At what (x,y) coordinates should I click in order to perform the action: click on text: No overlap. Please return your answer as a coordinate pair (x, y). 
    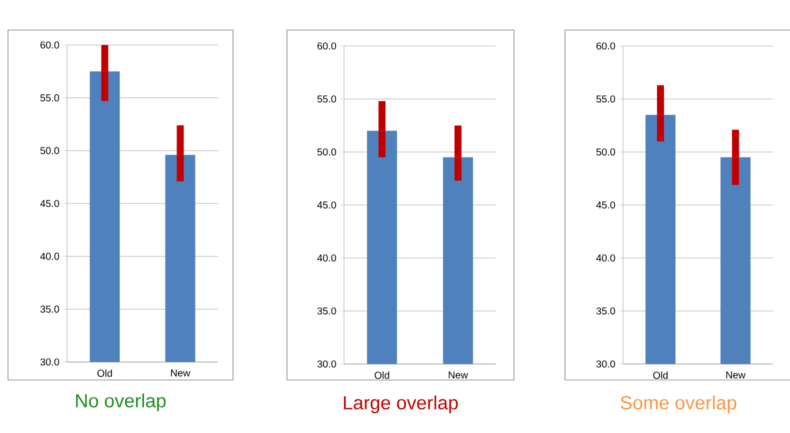
    Looking at the image, I should click on (121, 403).